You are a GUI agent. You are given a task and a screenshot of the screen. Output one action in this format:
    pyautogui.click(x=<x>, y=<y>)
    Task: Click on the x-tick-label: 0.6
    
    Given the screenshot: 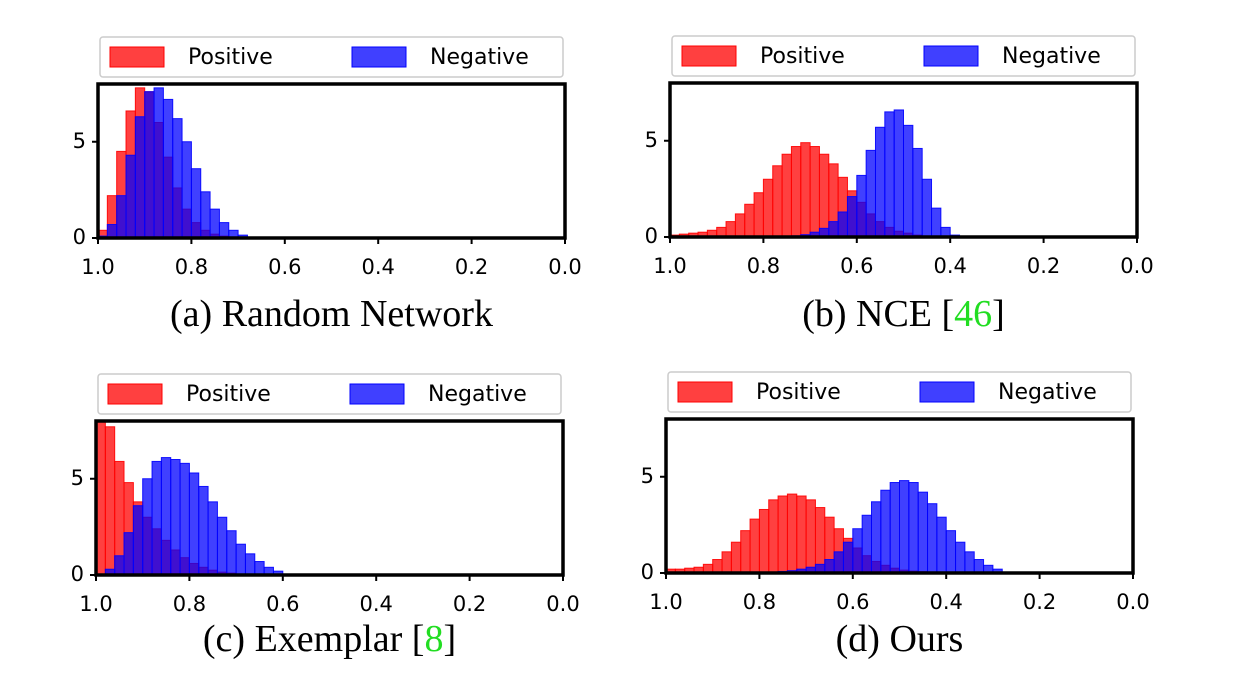 What is the action you would take?
    pyautogui.click(x=856, y=266)
    